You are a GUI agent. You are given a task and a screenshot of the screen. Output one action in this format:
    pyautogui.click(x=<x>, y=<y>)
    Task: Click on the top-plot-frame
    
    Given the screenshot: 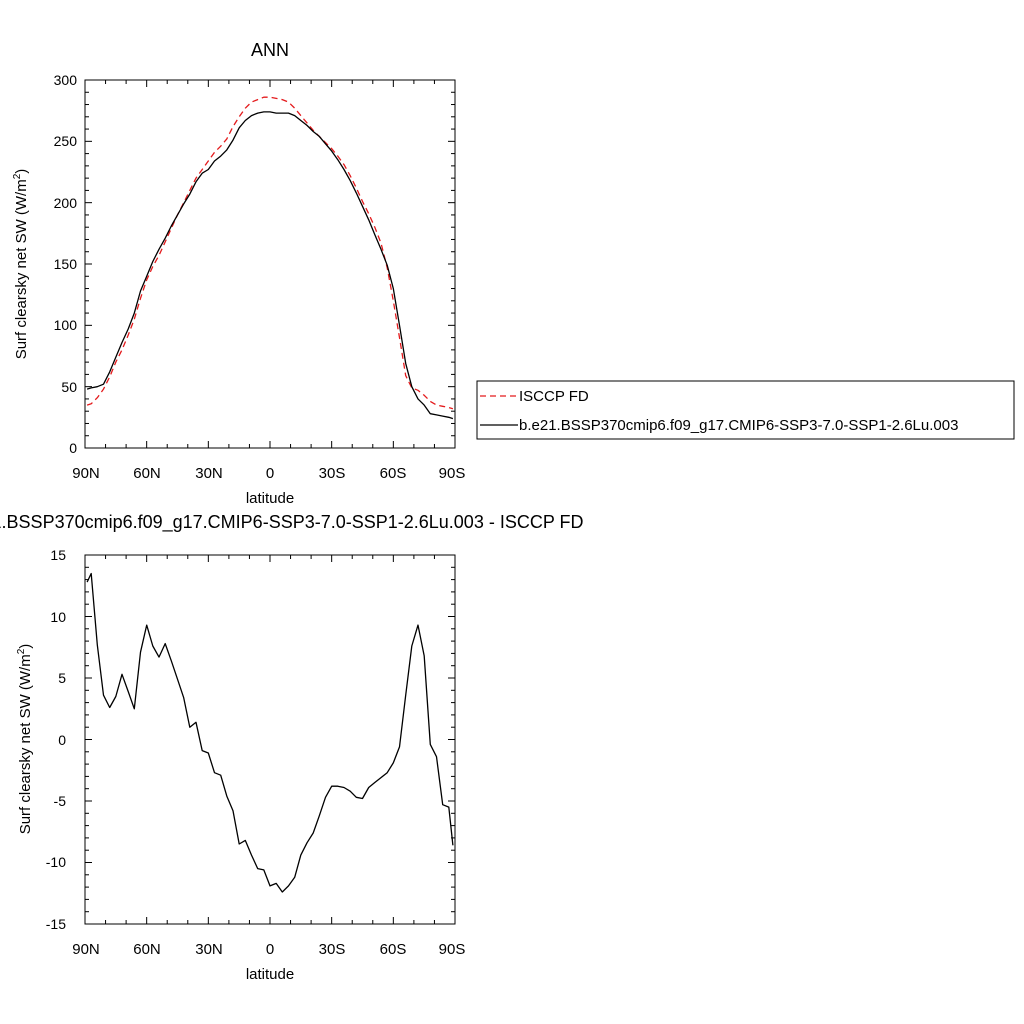 What is the action you would take?
    pyautogui.click(x=270, y=264)
    